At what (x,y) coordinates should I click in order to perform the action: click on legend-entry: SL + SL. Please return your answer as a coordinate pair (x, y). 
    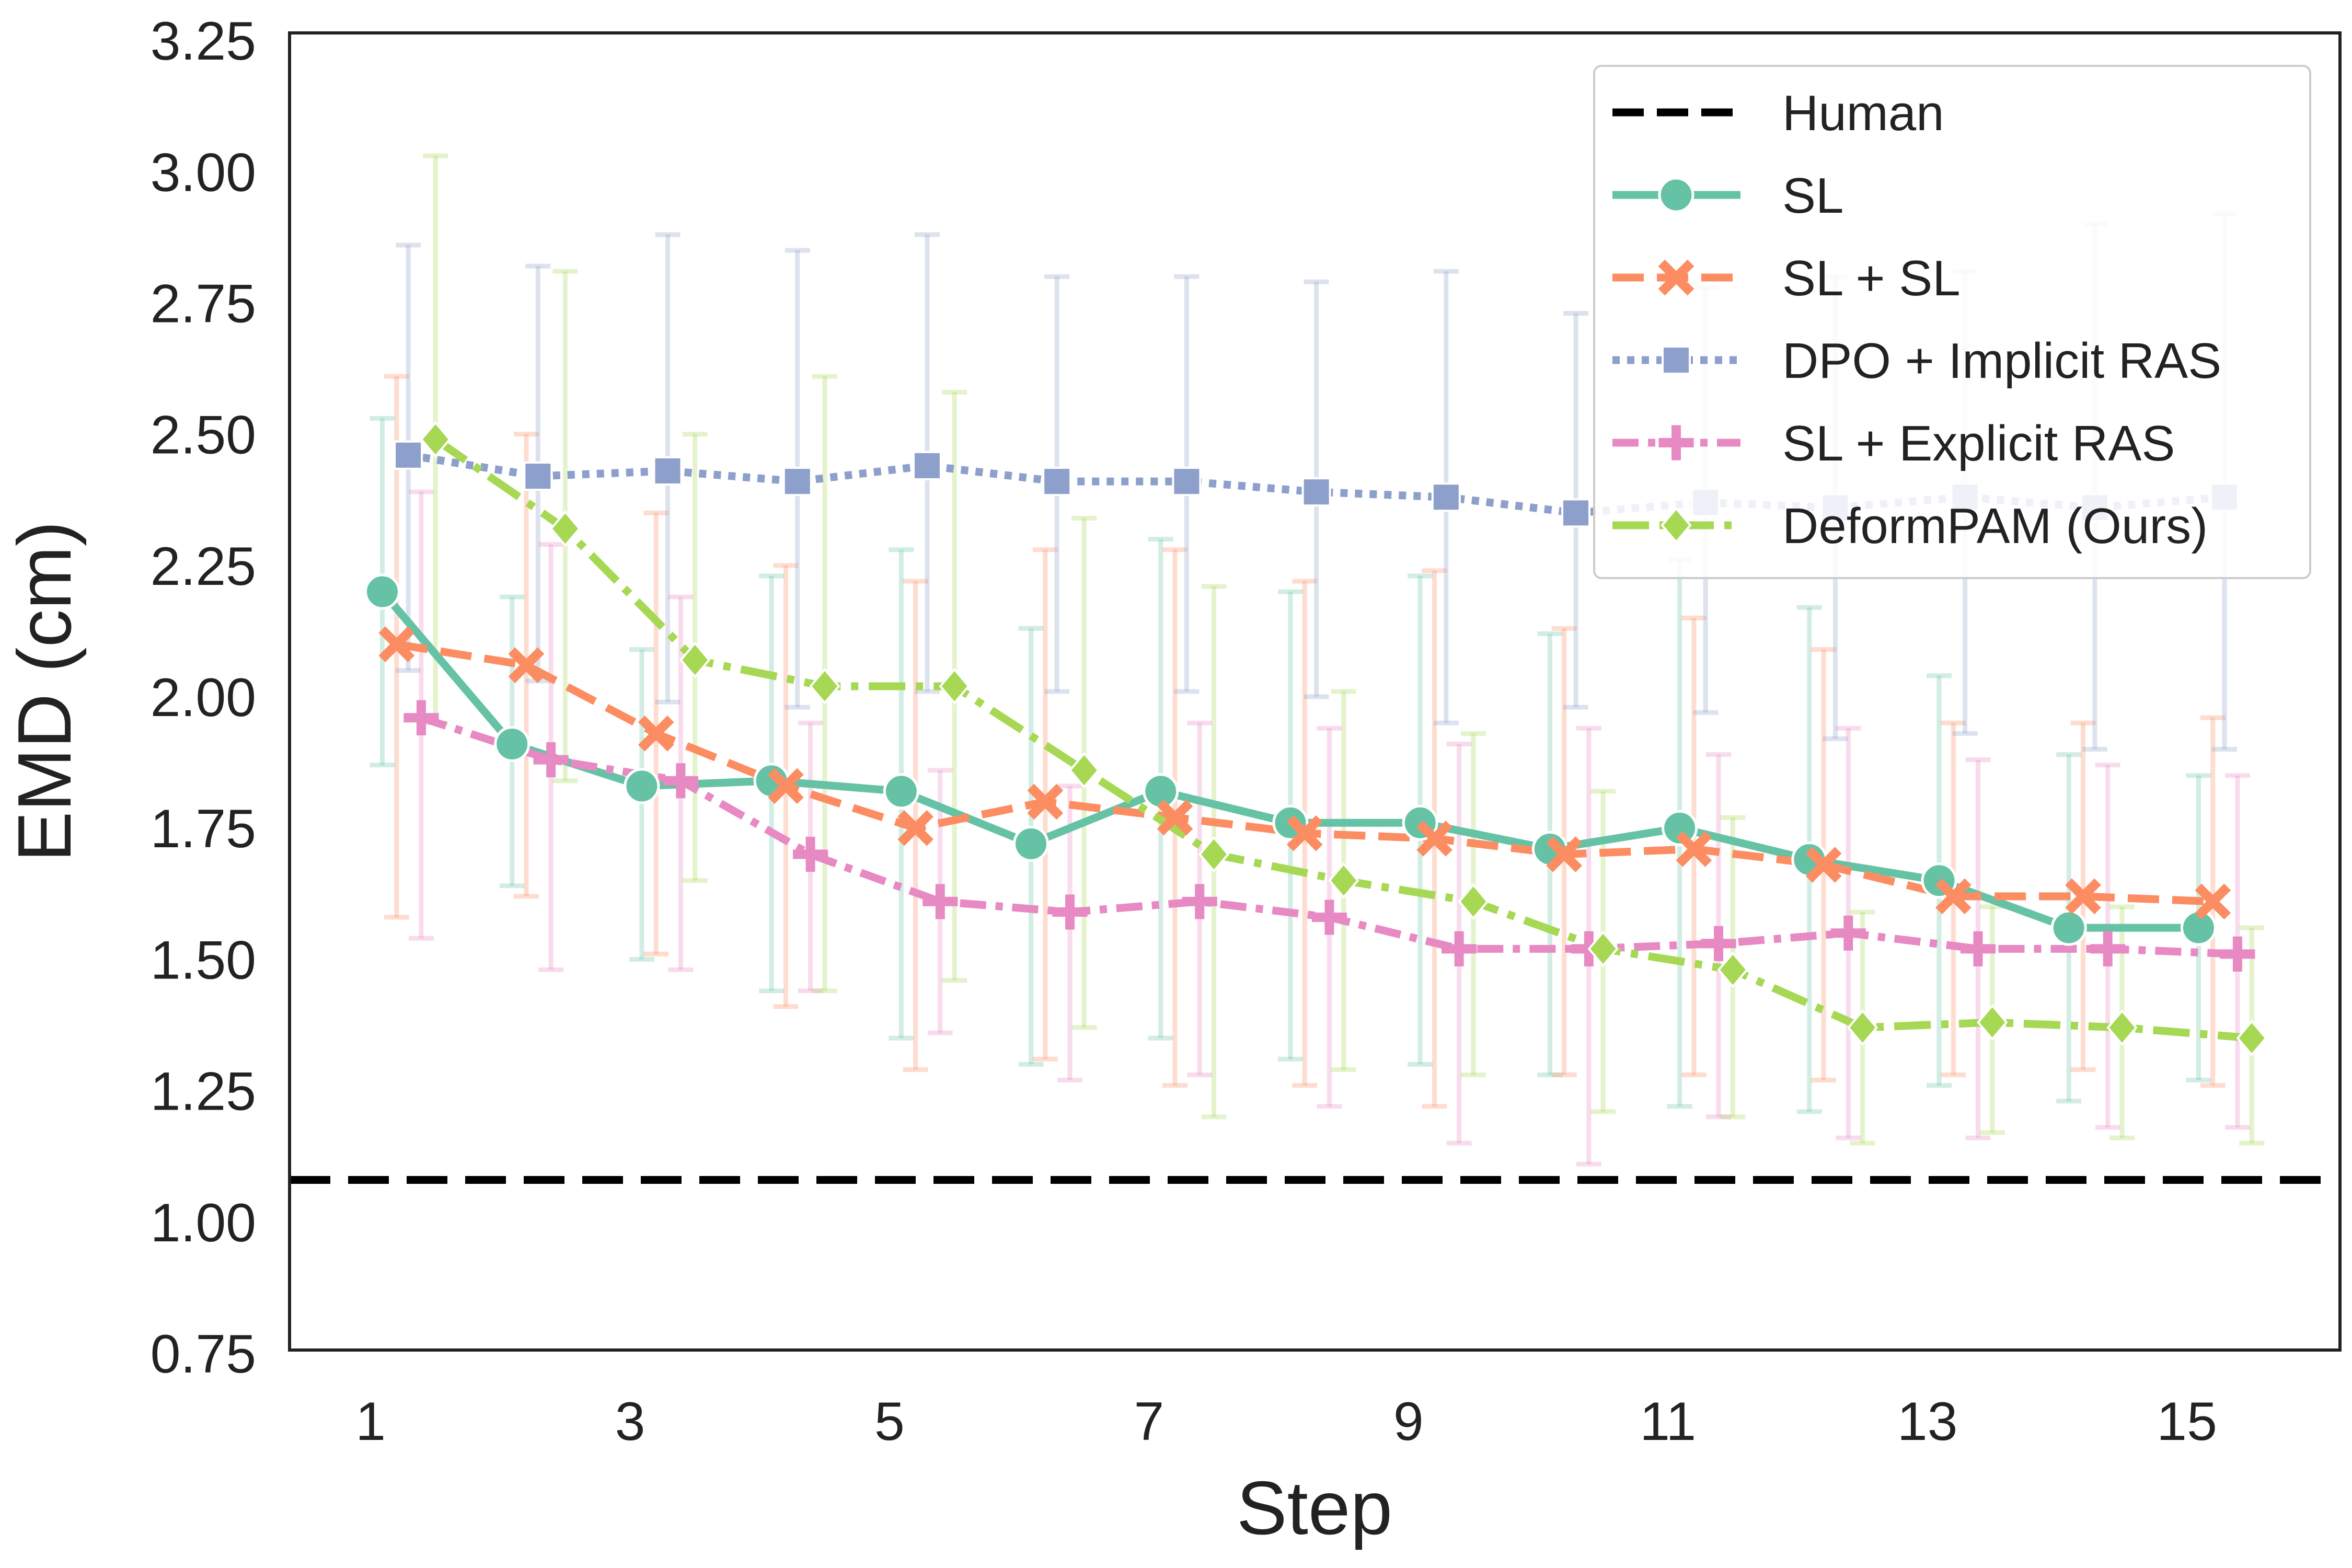
    Looking at the image, I should click on (1786, 278).